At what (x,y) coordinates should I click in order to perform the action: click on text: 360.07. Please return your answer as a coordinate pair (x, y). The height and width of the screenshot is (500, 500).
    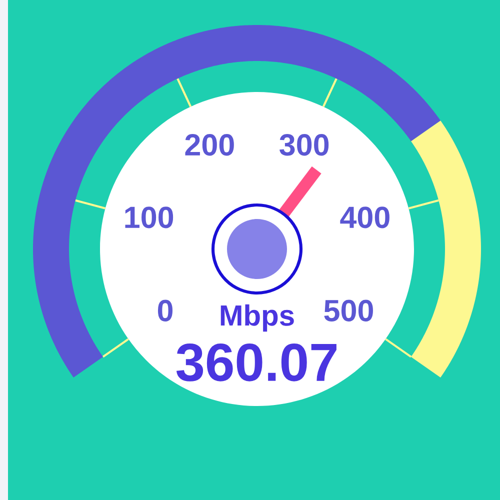
    Looking at the image, I should click on (256, 362).